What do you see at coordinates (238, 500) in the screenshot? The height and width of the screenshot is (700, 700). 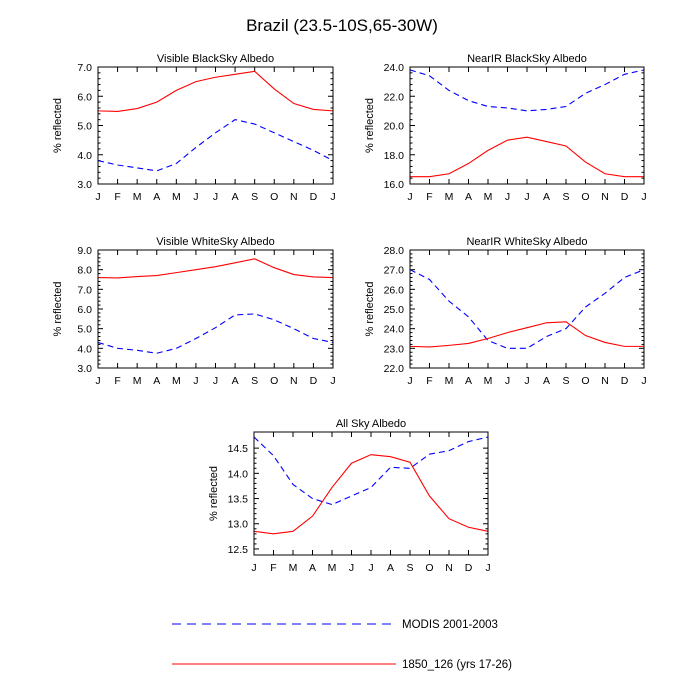 I see `y-tick-label: 13.5` at bounding box center [238, 500].